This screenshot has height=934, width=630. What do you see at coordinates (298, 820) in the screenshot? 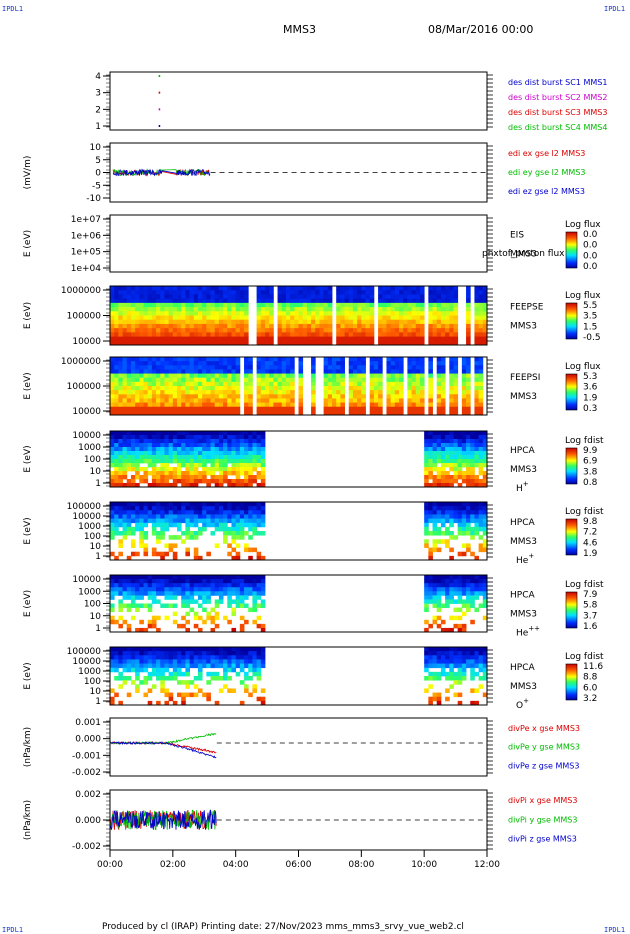
I see `series-divpi` at bounding box center [298, 820].